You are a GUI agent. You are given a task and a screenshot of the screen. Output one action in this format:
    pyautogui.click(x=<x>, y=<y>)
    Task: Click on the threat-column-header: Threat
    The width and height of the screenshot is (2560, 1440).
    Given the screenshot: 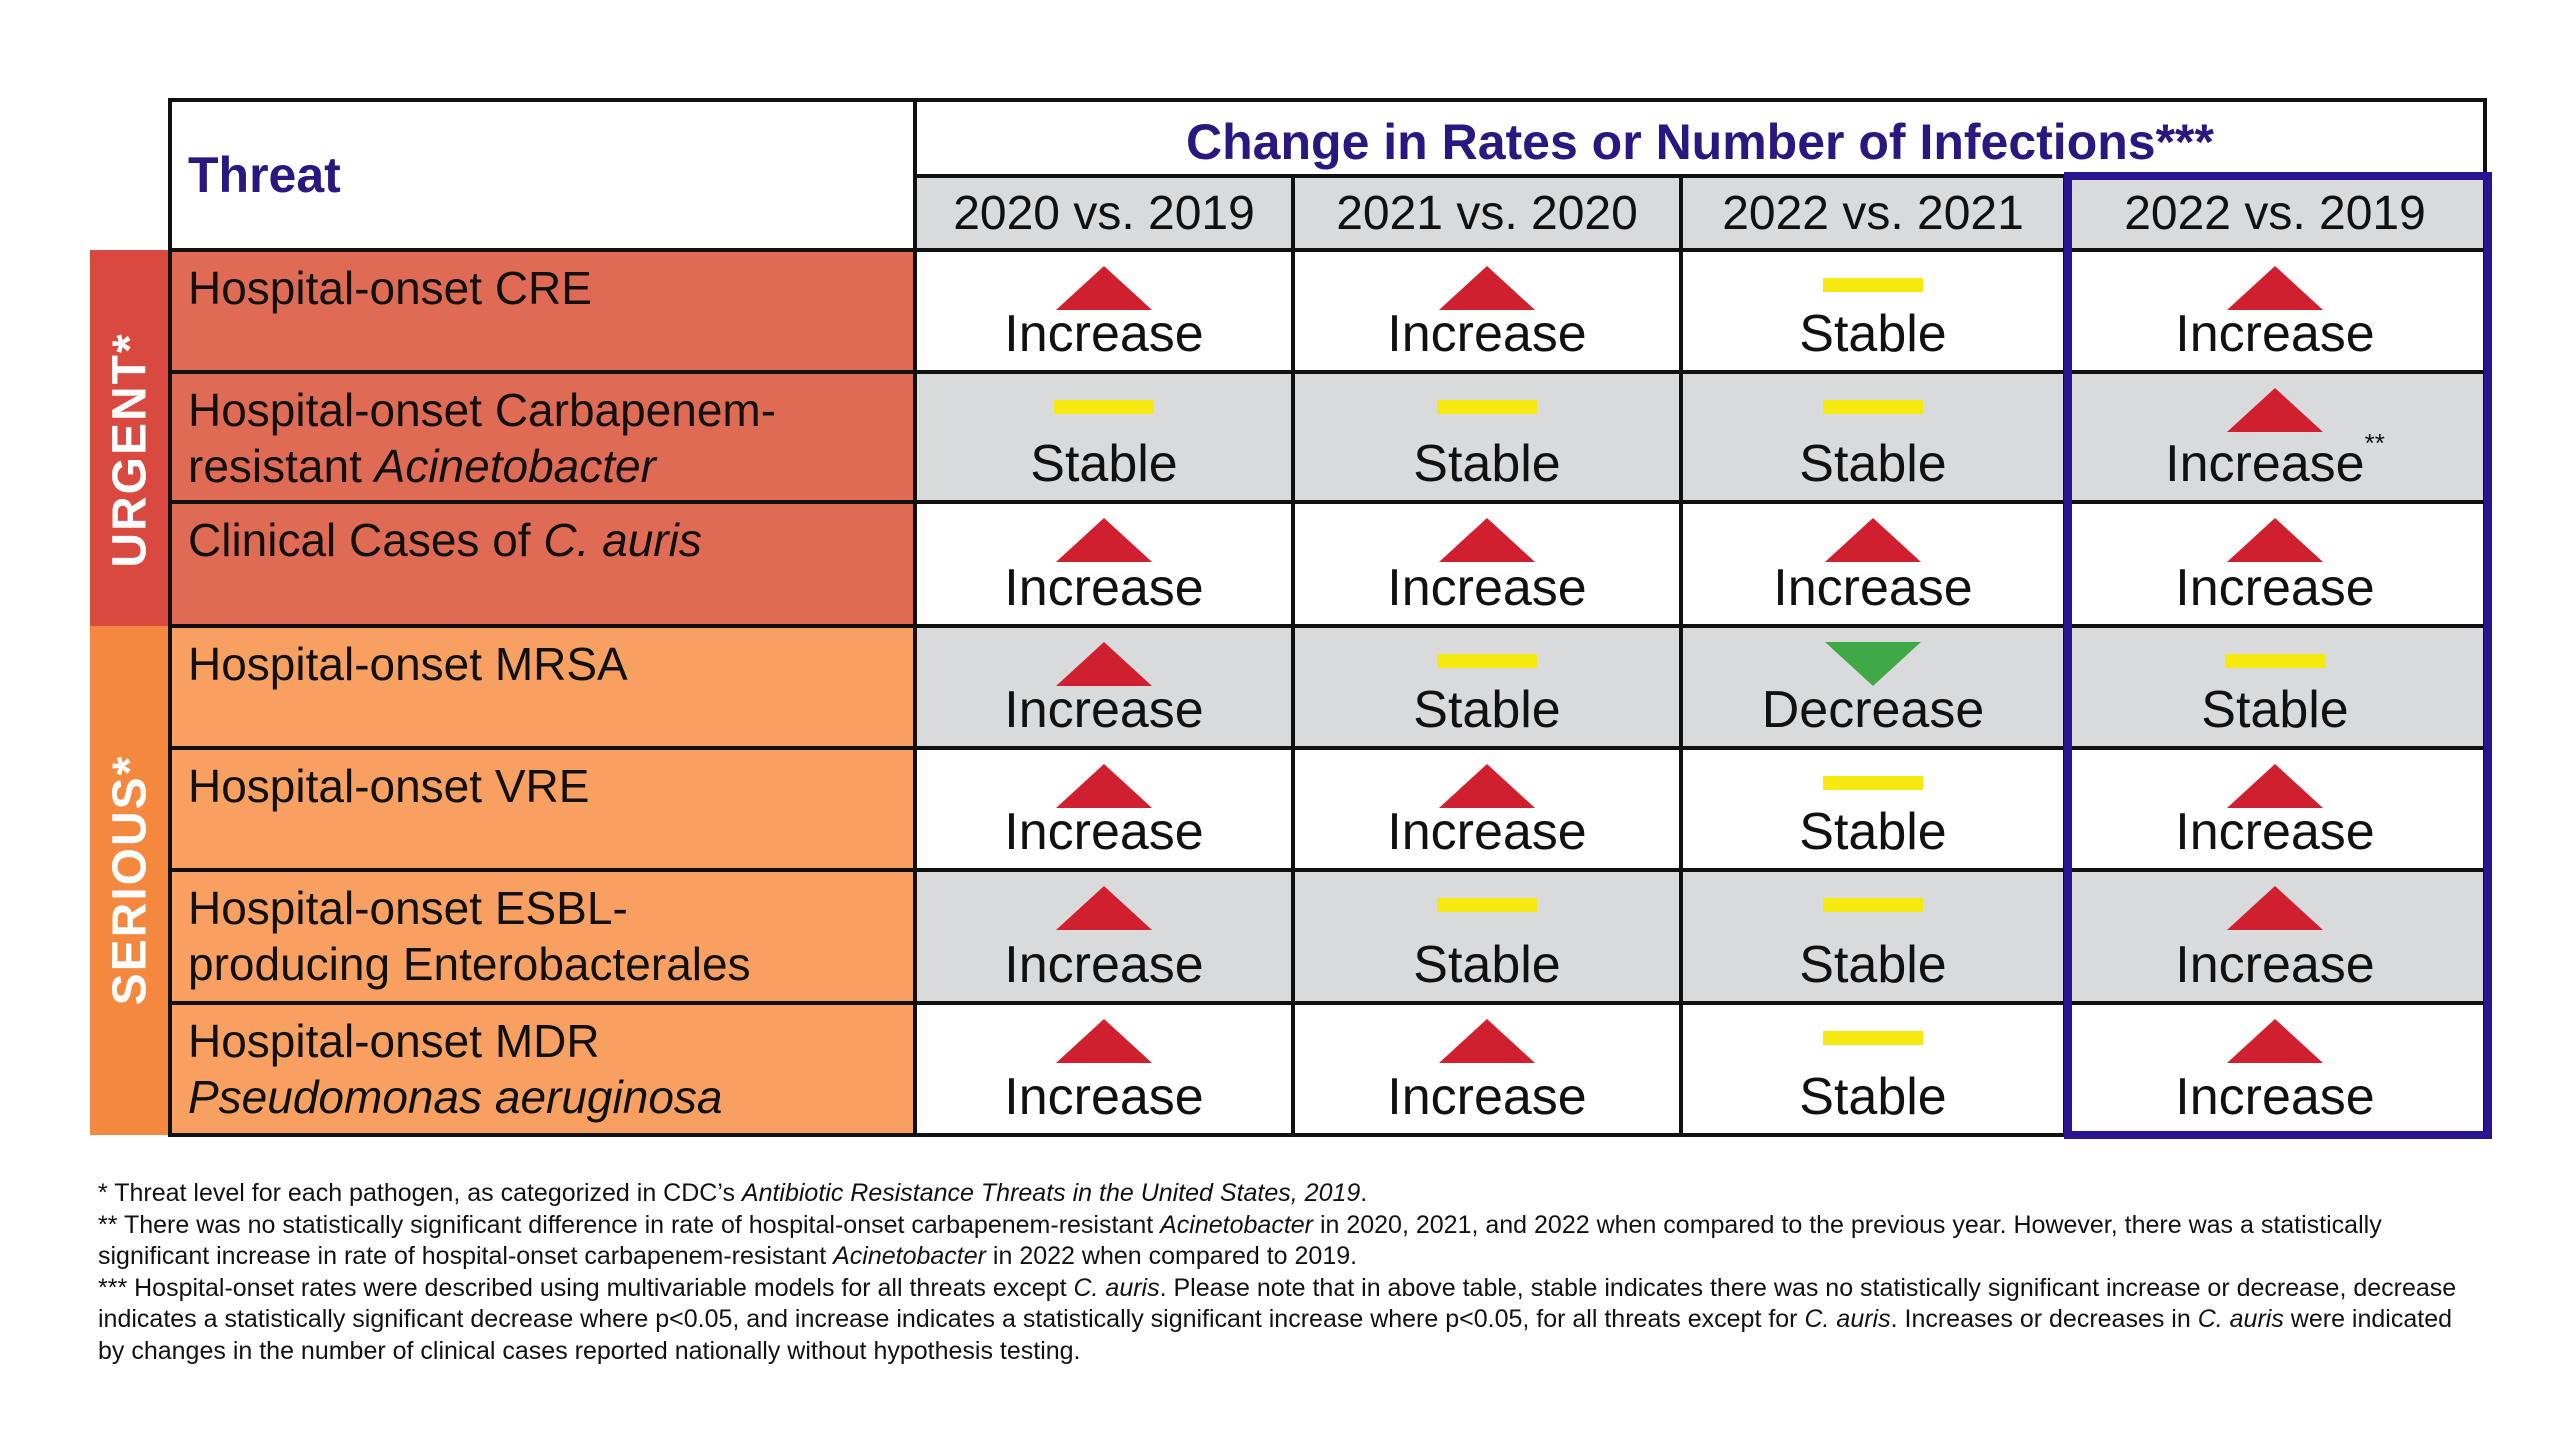 What is the action you would take?
    pyautogui.click(x=542, y=175)
    